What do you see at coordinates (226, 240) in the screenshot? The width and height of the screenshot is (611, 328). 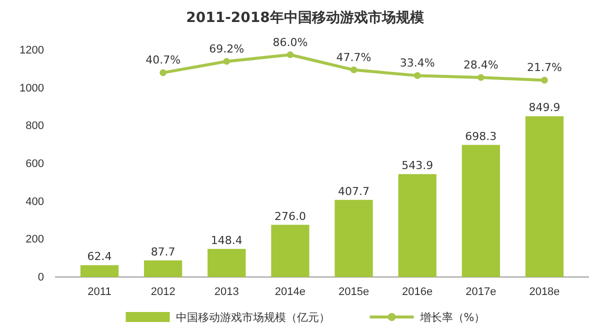 I see `data-label: 148.4` at bounding box center [226, 240].